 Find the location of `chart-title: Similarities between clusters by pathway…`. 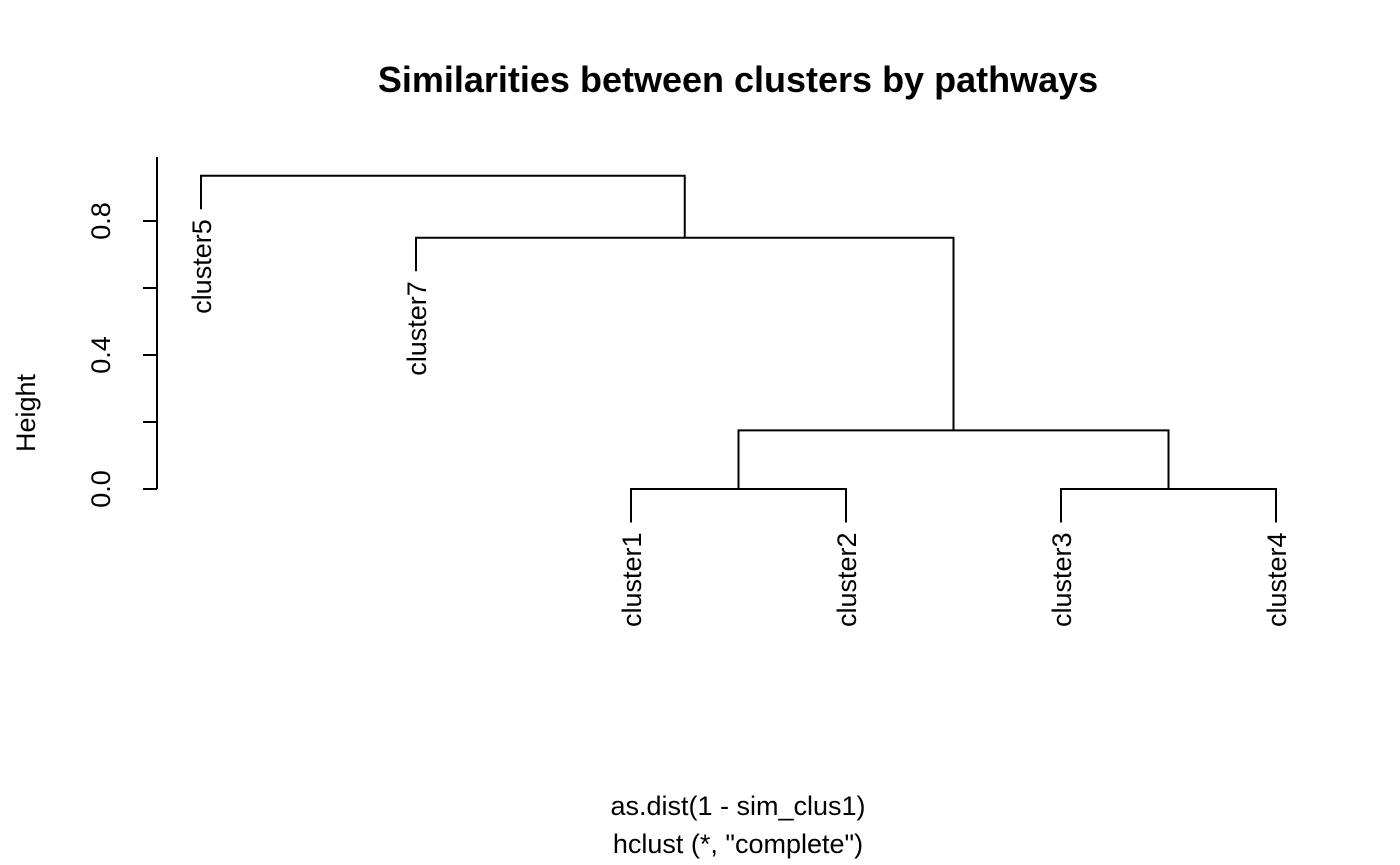

chart-title: Similarities between clusters by pathway… is located at coordinates (738, 79).